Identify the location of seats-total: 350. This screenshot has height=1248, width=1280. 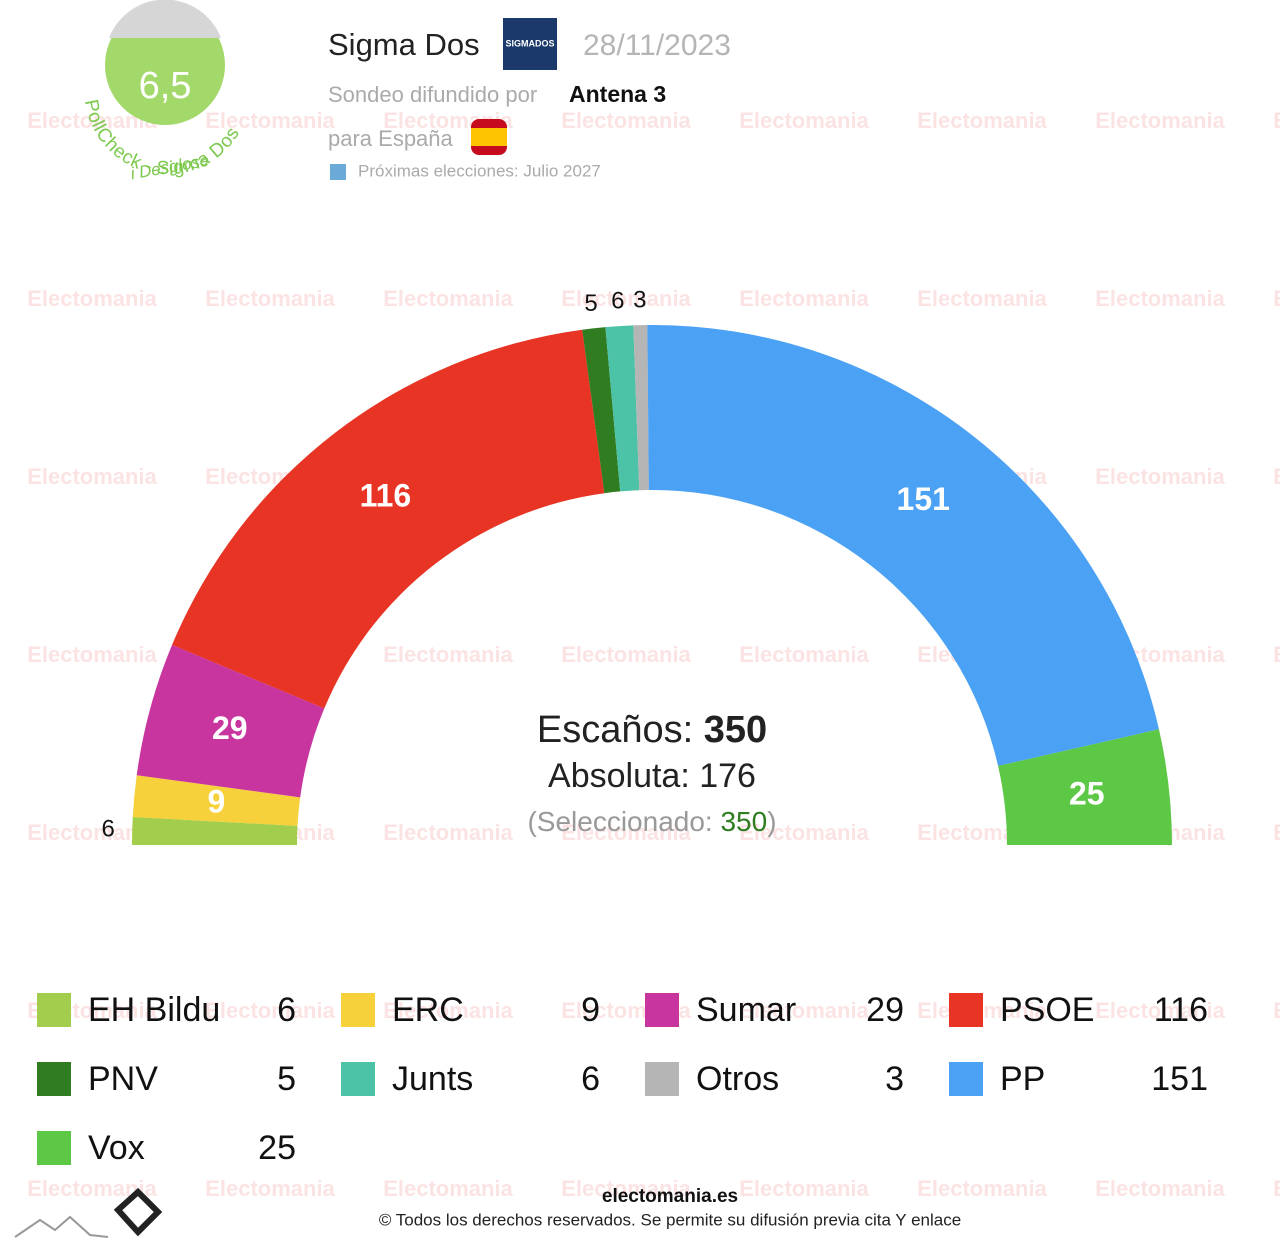
(735, 730).